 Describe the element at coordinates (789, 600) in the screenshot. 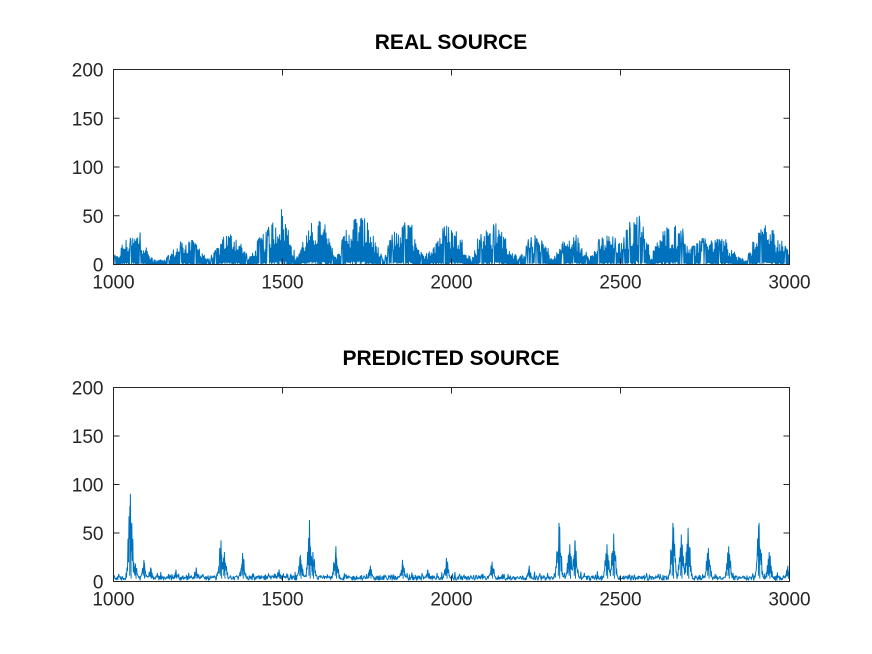

I see `predicted-source-x-tick-label: 3000` at that location.